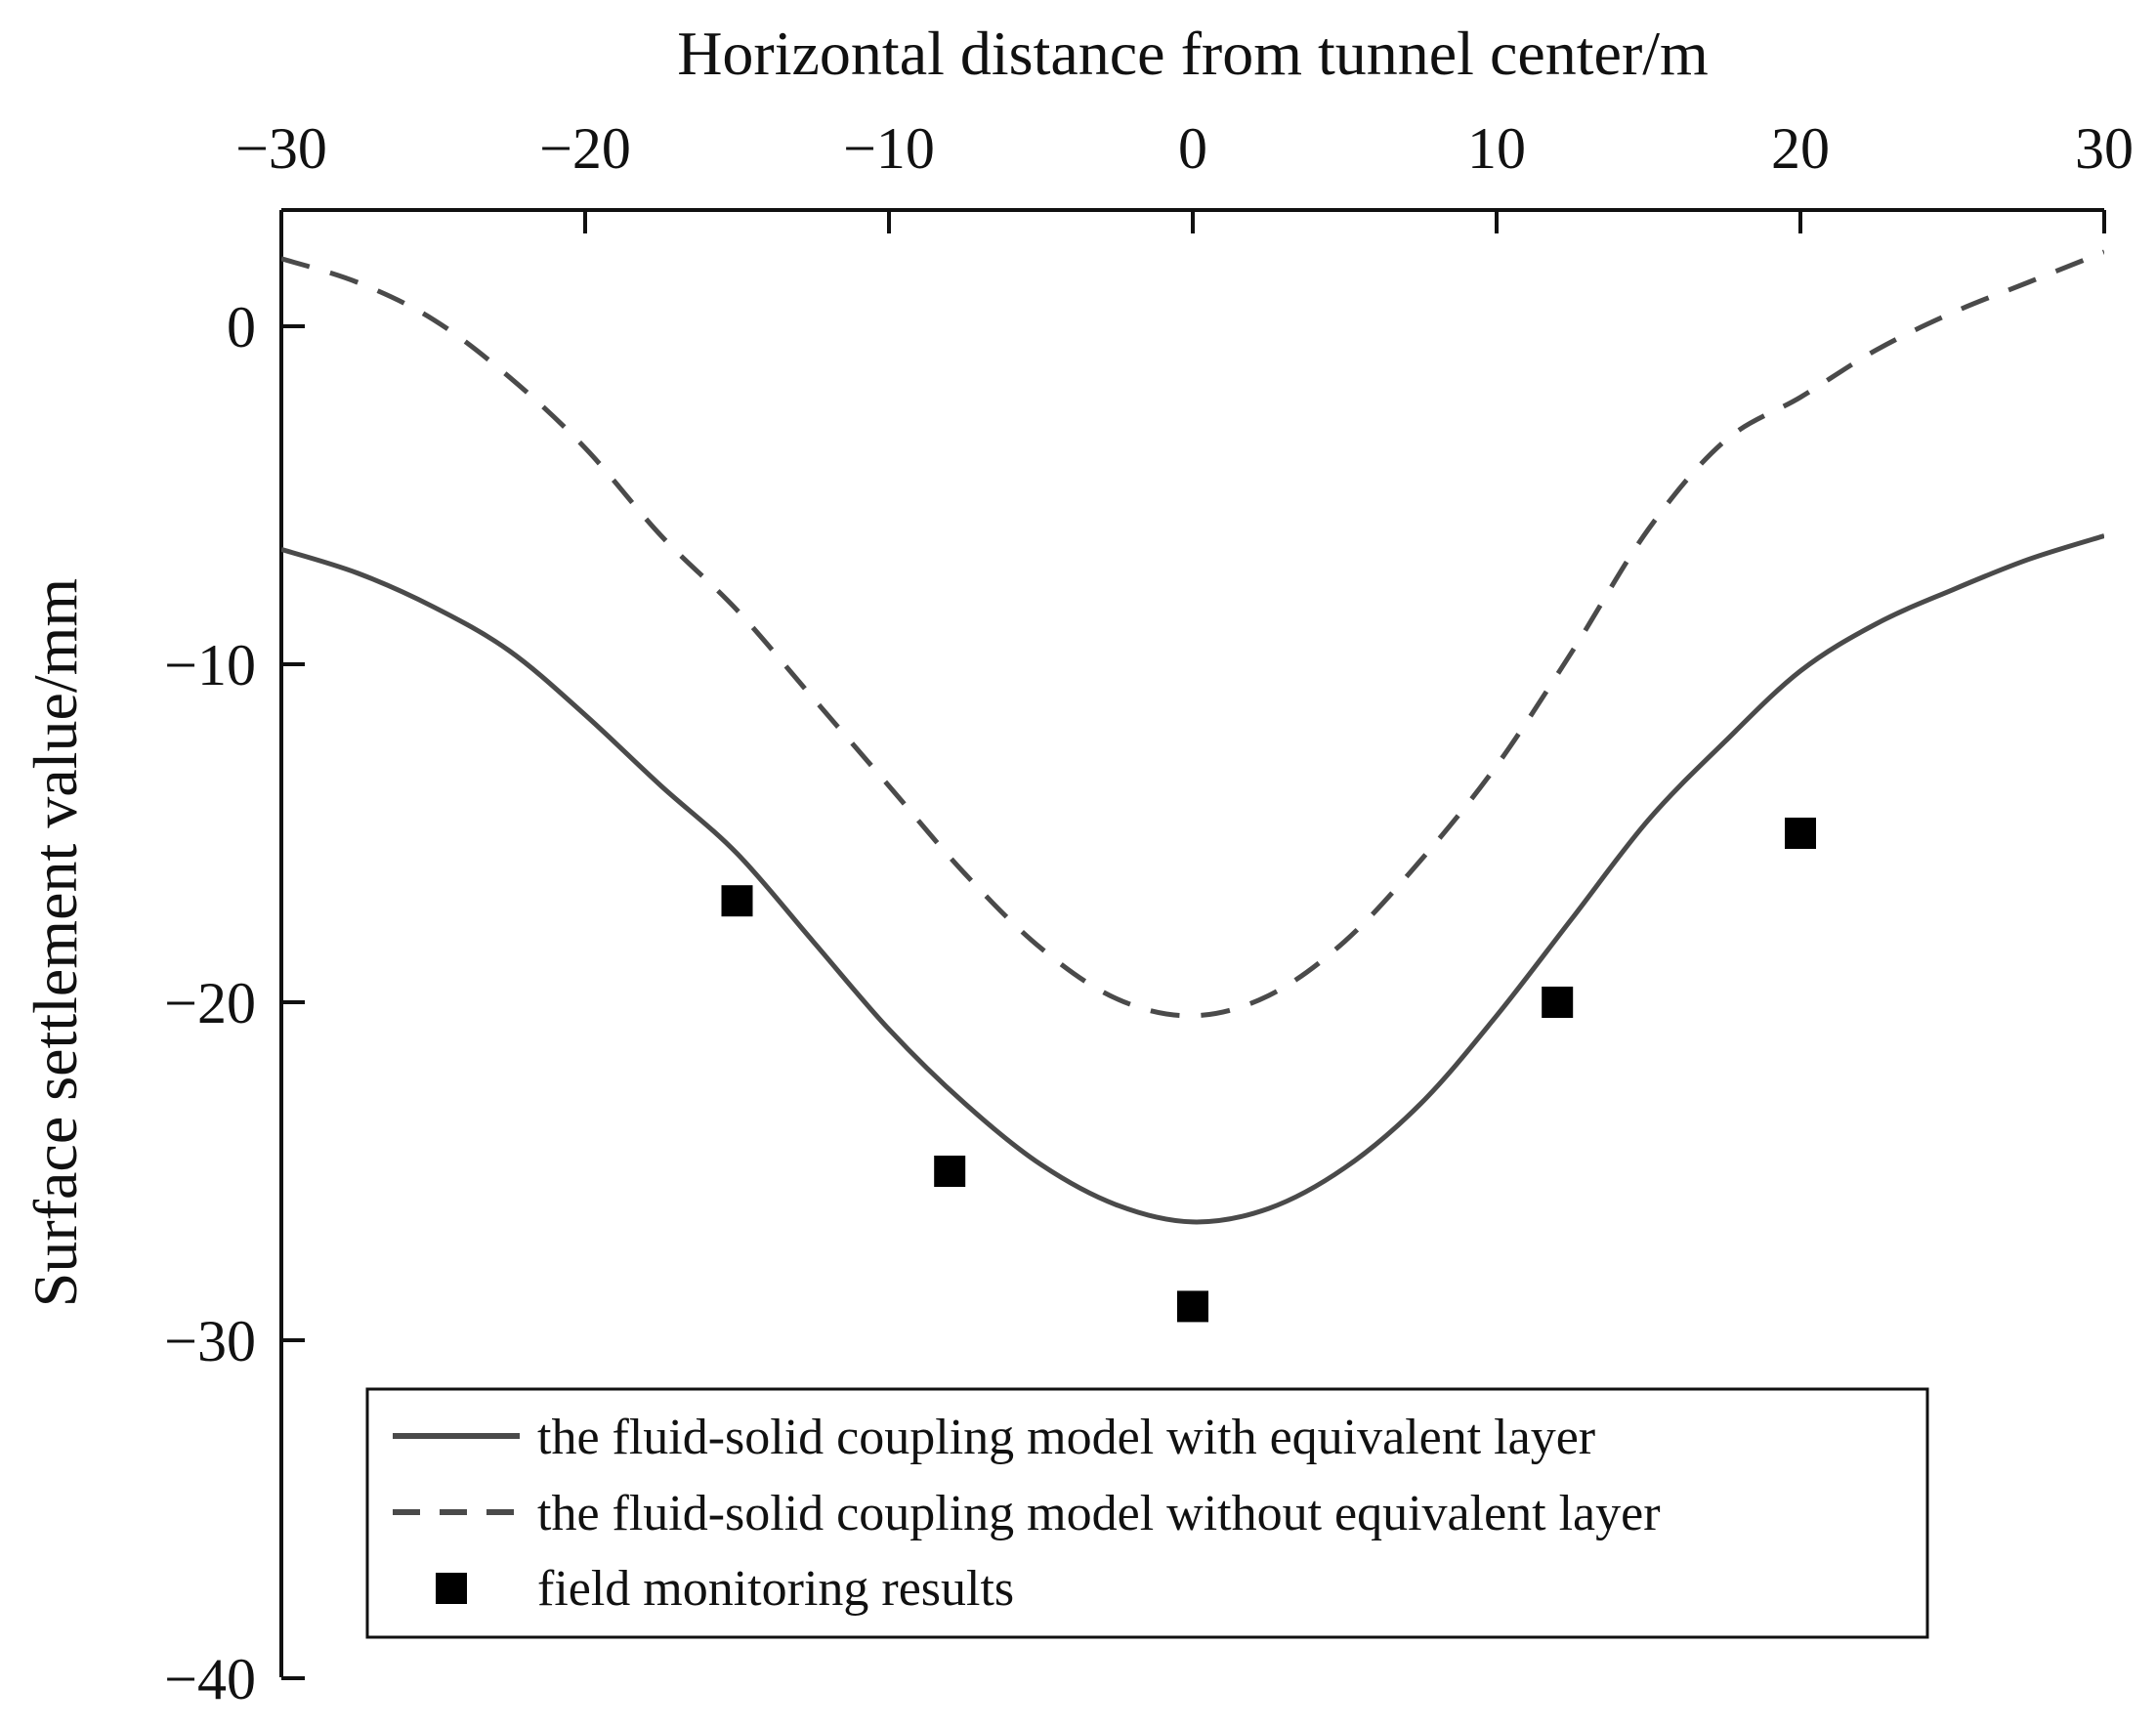 The height and width of the screenshot is (1730, 2156). What do you see at coordinates (889, 148) in the screenshot?
I see `x-tick-label: −10` at bounding box center [889, 148].